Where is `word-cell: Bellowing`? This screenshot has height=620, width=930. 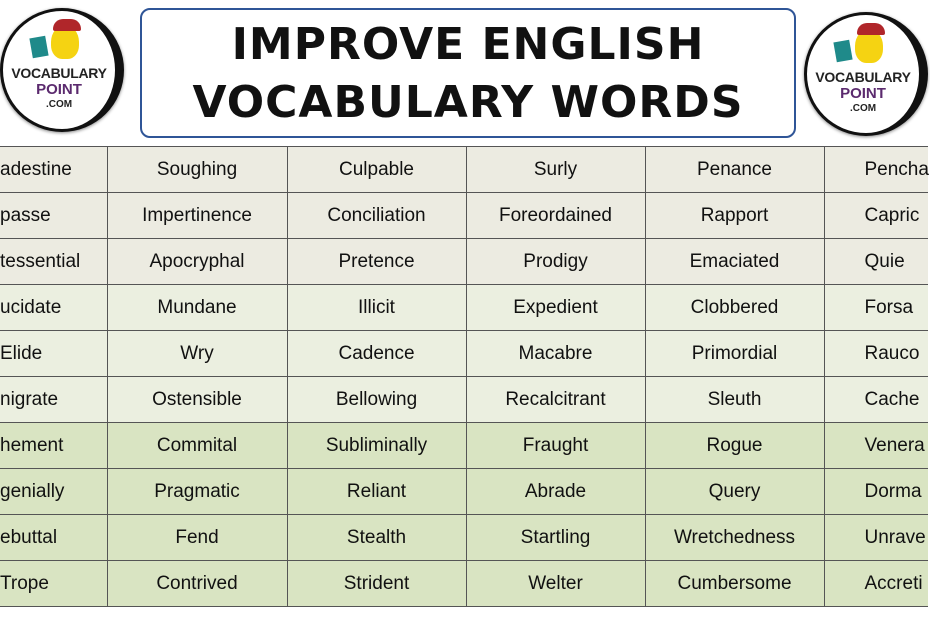 word-cell: Bellowing is located at coordinates (376, 399).